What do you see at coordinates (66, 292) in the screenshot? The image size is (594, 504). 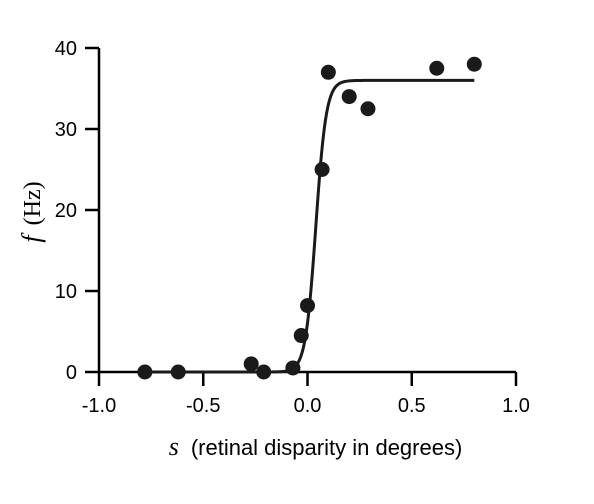 I see `y-tick-label: 10` at bounding box center [66, 292].